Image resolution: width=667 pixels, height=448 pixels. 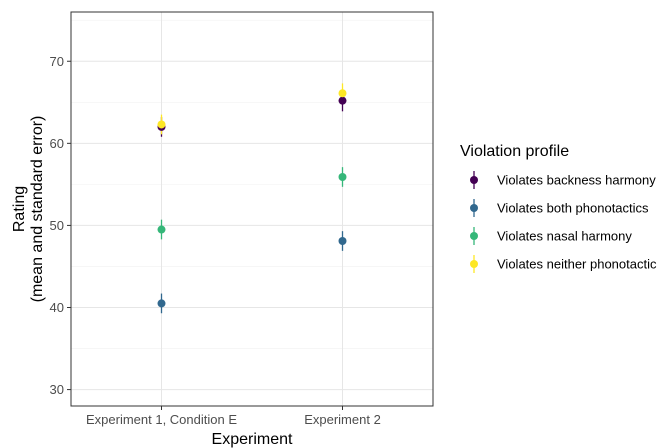 I want to click on y-tick-label: 70, so click(x=57, y=61).